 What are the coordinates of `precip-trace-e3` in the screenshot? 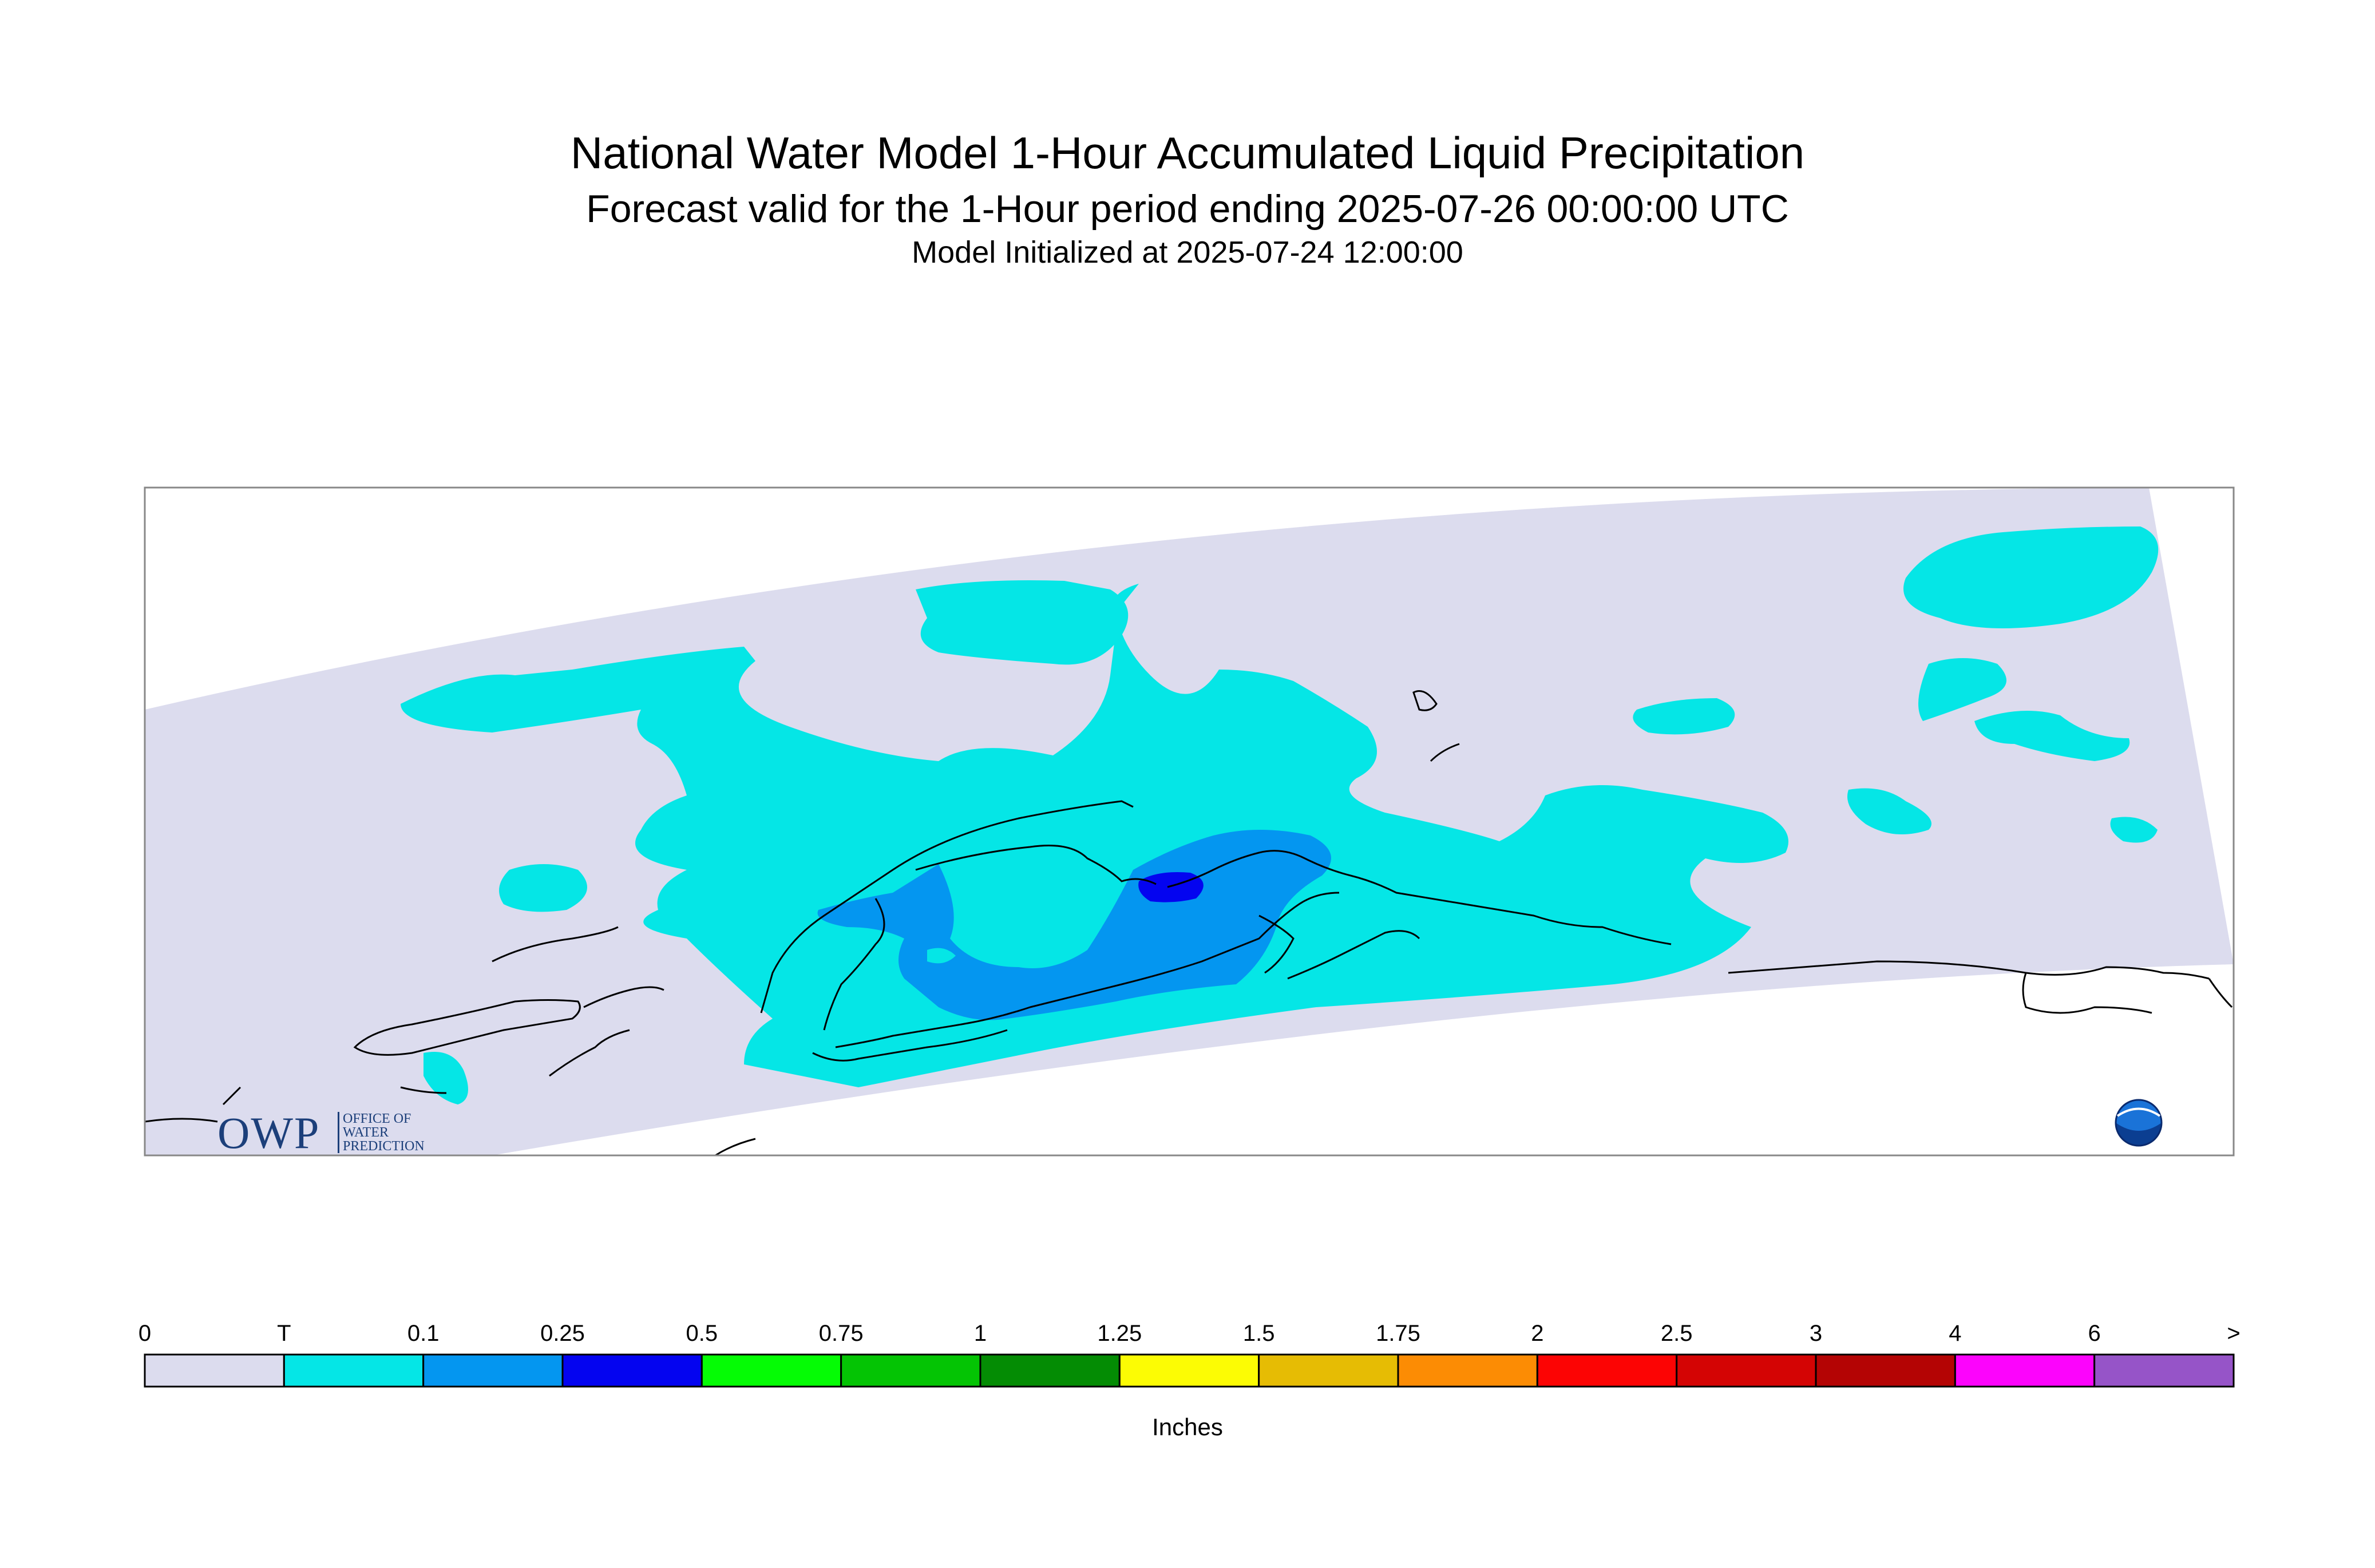 It's located at (2134, 830).